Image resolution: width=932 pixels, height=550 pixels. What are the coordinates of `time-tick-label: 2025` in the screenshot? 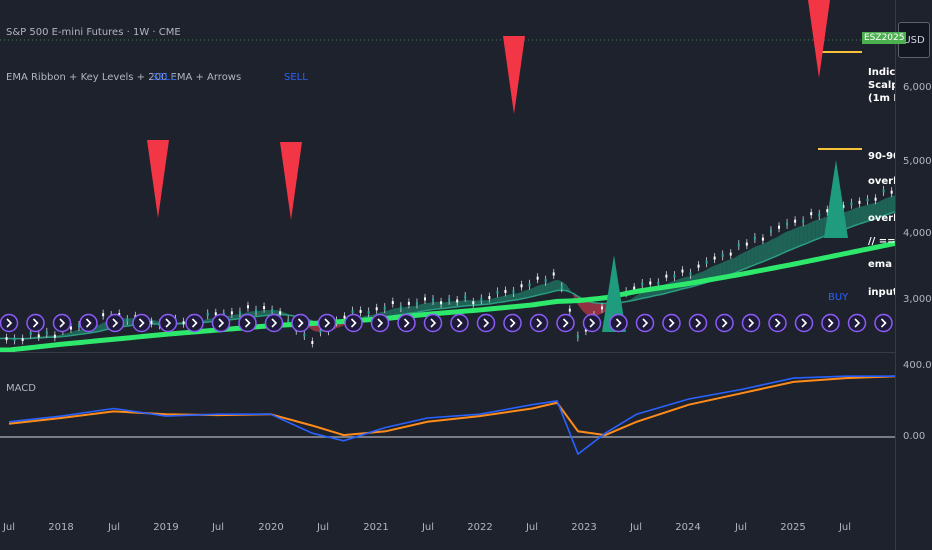 It's located at (793, 527).